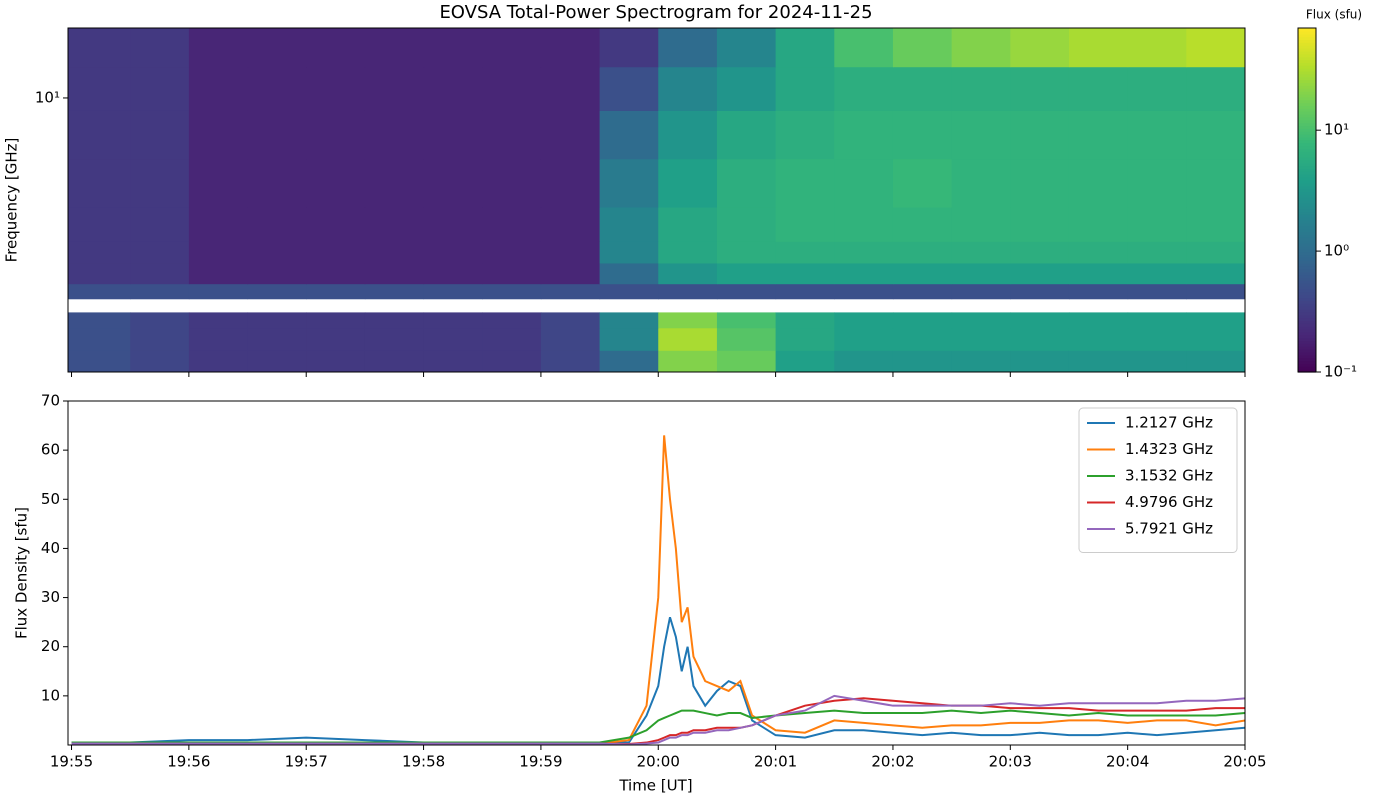 This screenshot has height=804, width=1400. What do you see at coordinates (50, 450) in the screenshot?
I see `y-tick-label: 60` at bounding box center [50, 450].